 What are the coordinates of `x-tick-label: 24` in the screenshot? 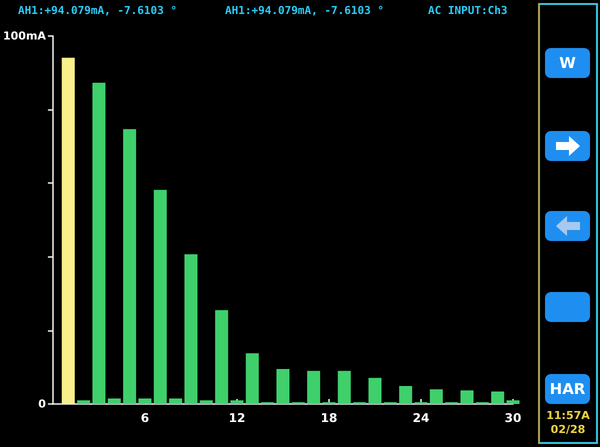 It's located at (421, 418).